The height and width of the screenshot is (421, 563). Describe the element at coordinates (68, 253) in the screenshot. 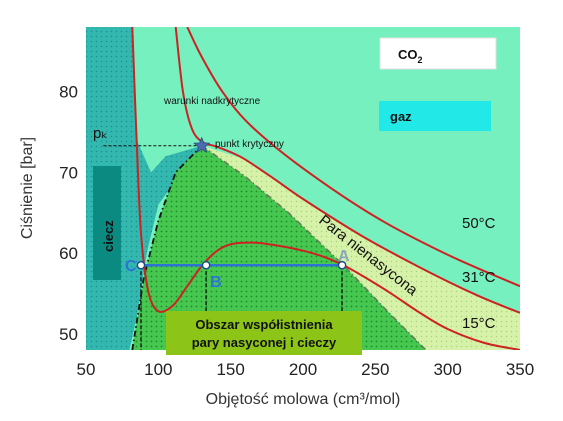

I see `y-tick-label: 60` at that location.